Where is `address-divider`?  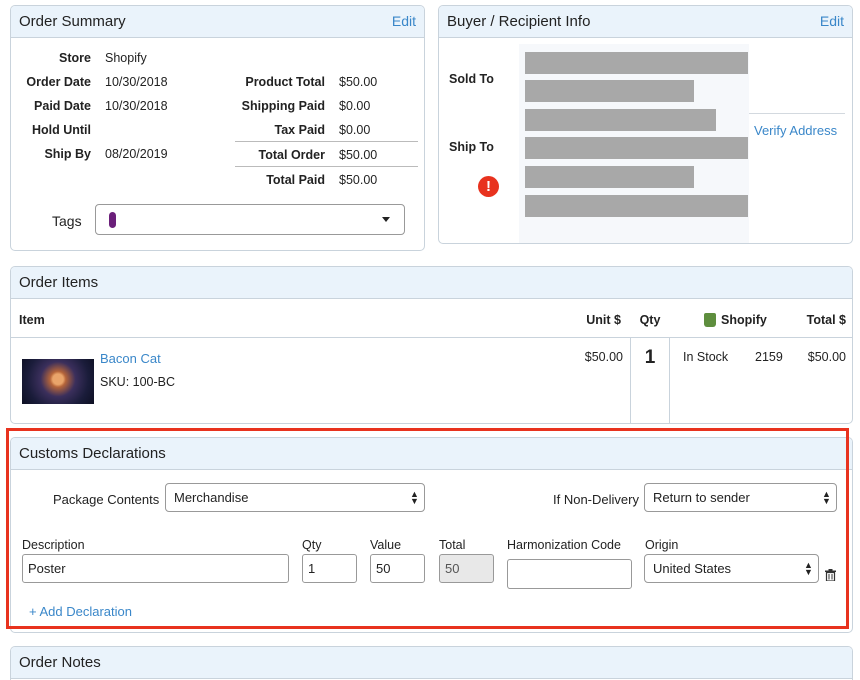 address-divider is located at coordinates (797, 113).